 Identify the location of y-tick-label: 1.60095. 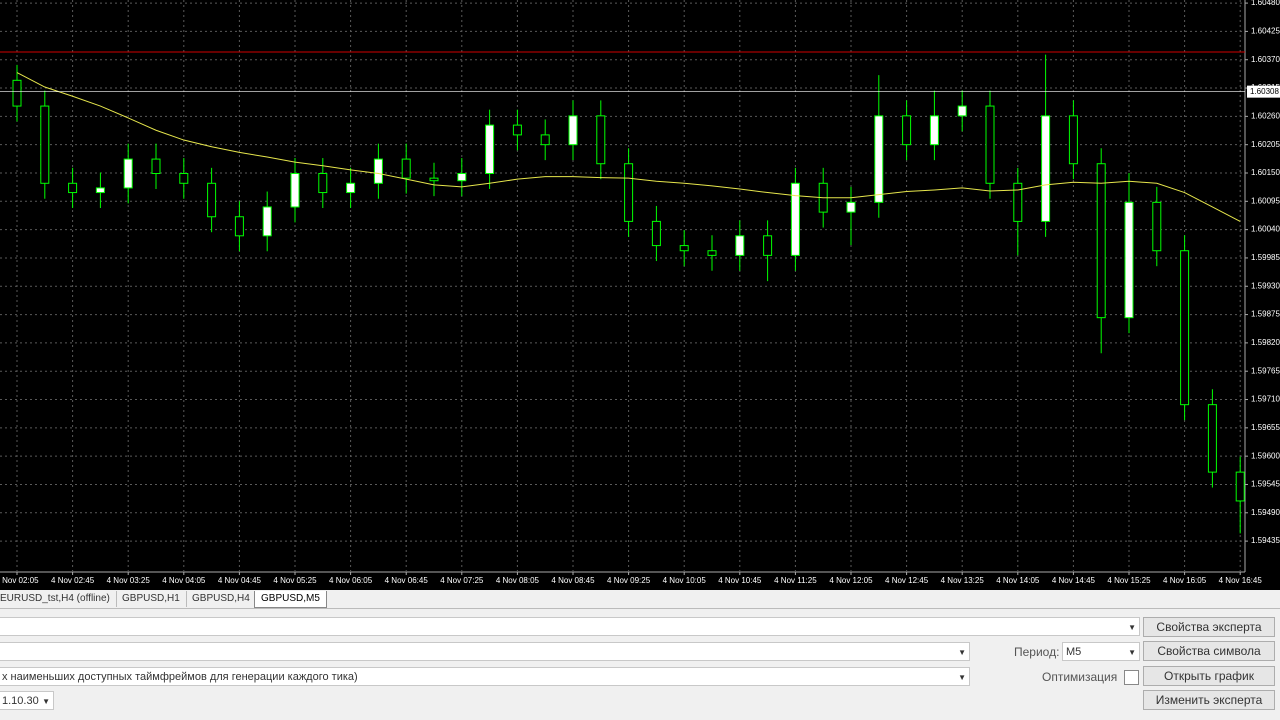
(1265, 200).